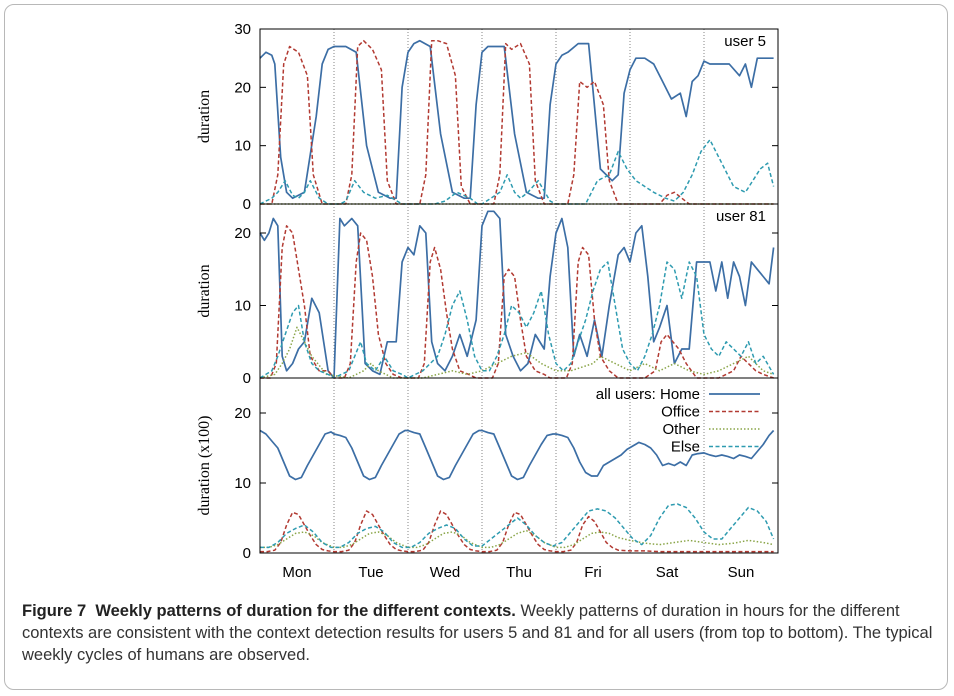 The image size is (954, 696). I want to click on x-tick-label: Sun, so click(741, 572).